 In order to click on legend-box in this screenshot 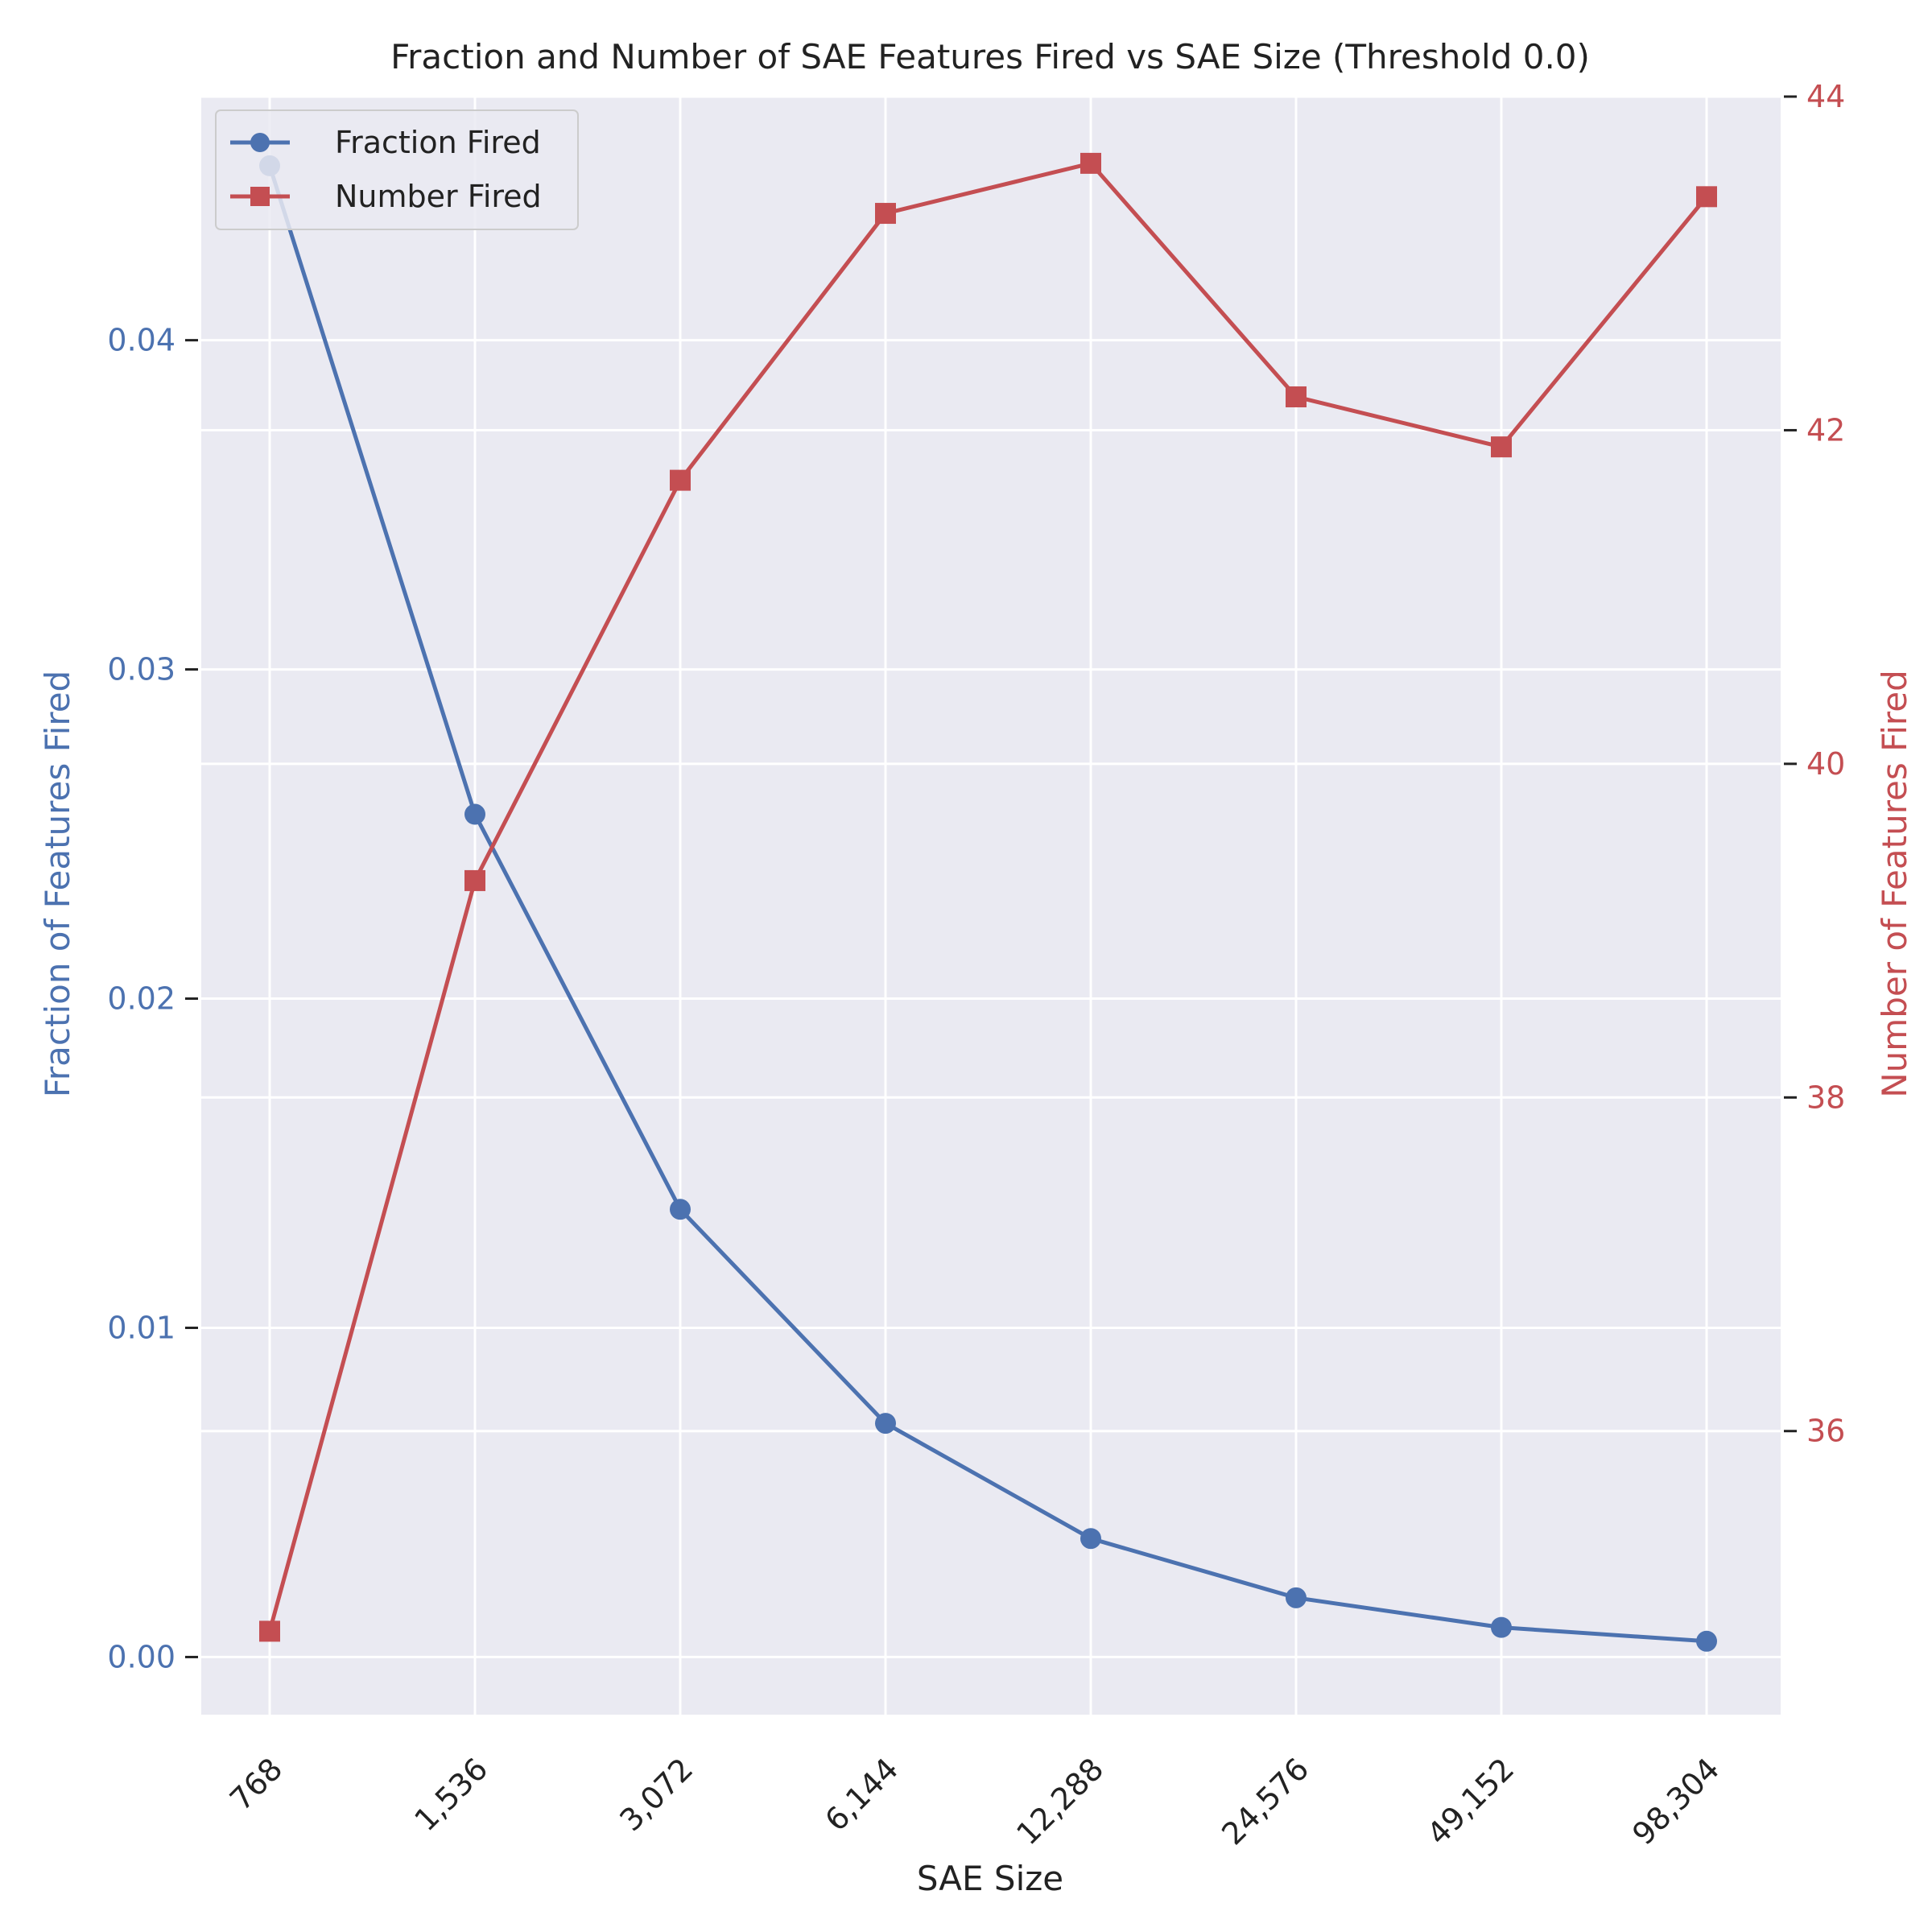, I will do `click(397, 169)`.